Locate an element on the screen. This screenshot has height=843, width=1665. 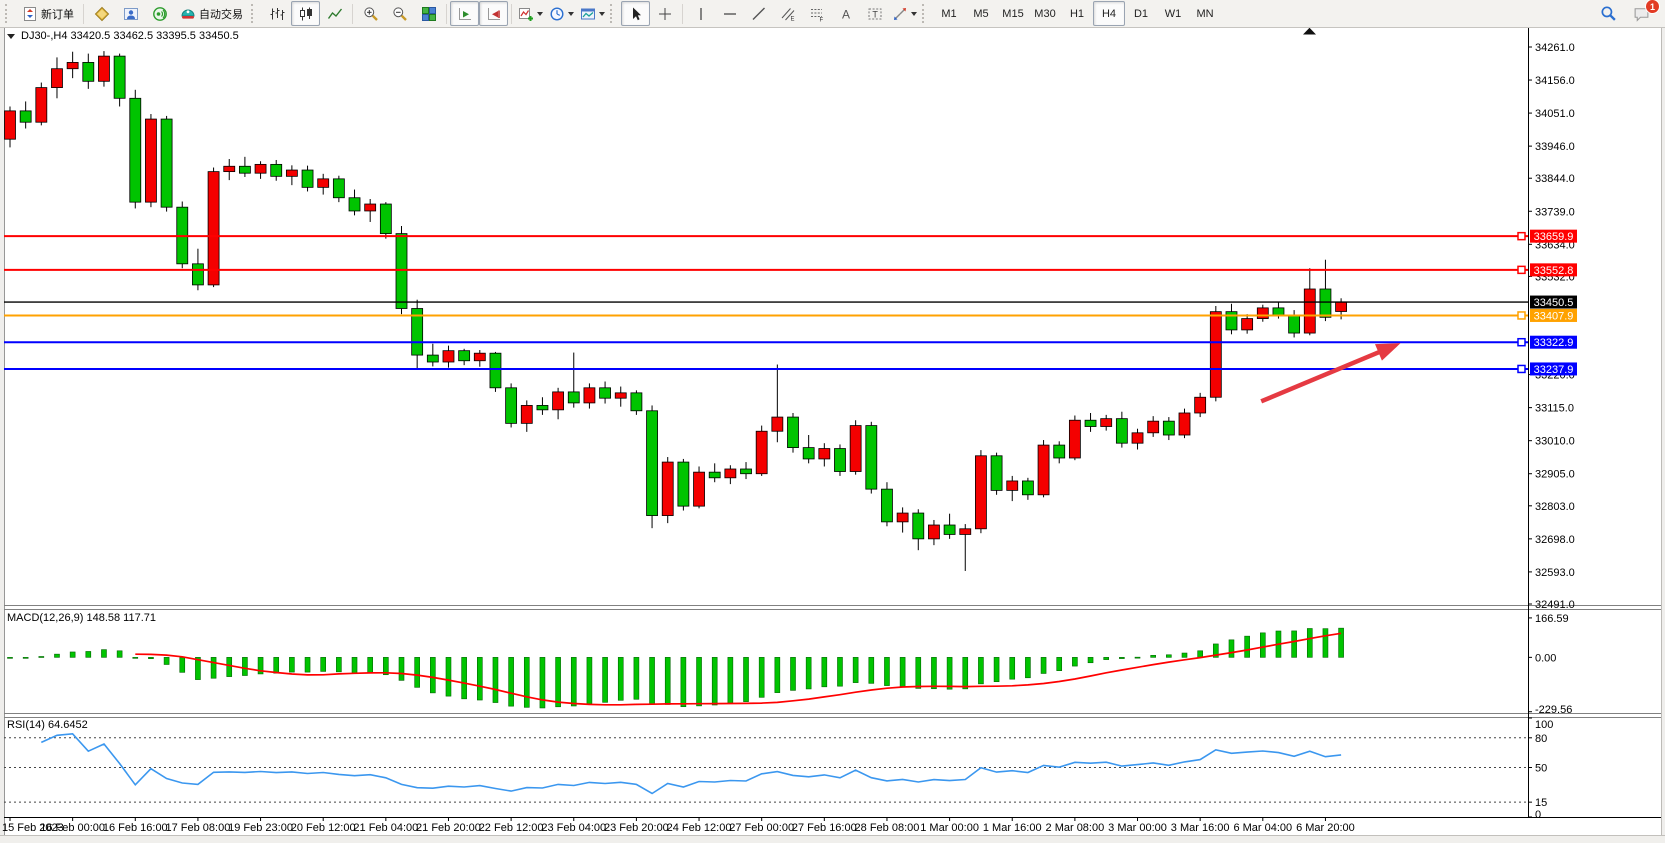
svg-text: 22 Feb 12:00 is located at coordinates (511, 828).